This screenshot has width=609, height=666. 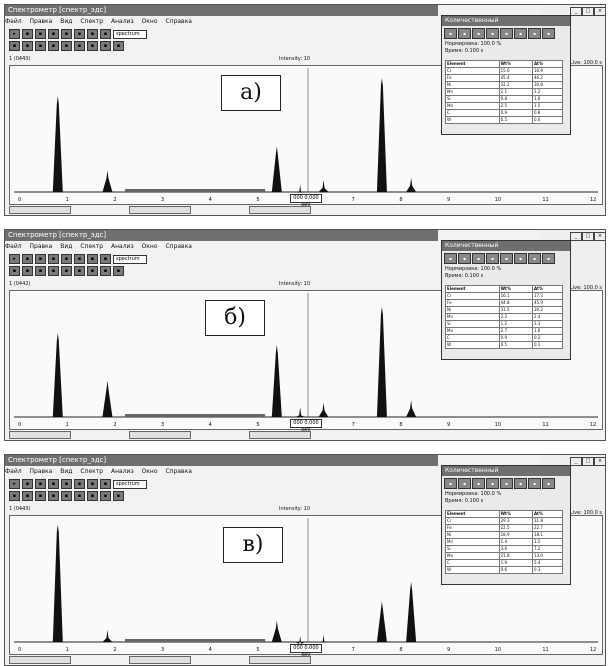 What do you see at coordinates (504, 99) in the screenshot?
I see `table-row: Si 0.8 1.6` at bounding box center [504, 99].